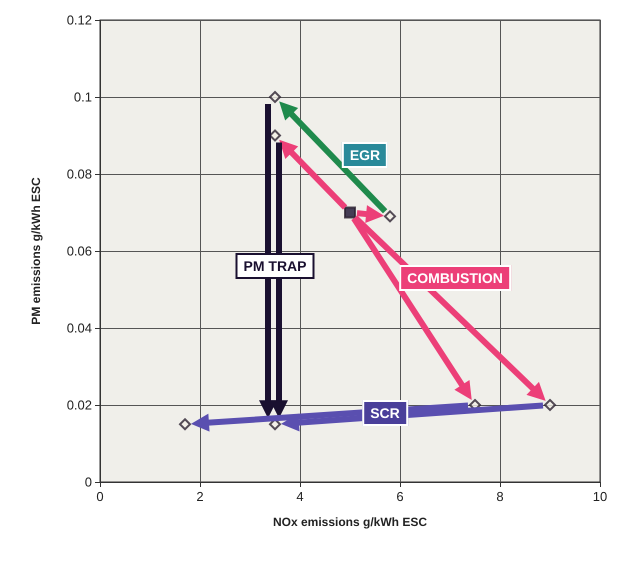  I want to click on y-tick-label: 0.02, so click(79, 405).